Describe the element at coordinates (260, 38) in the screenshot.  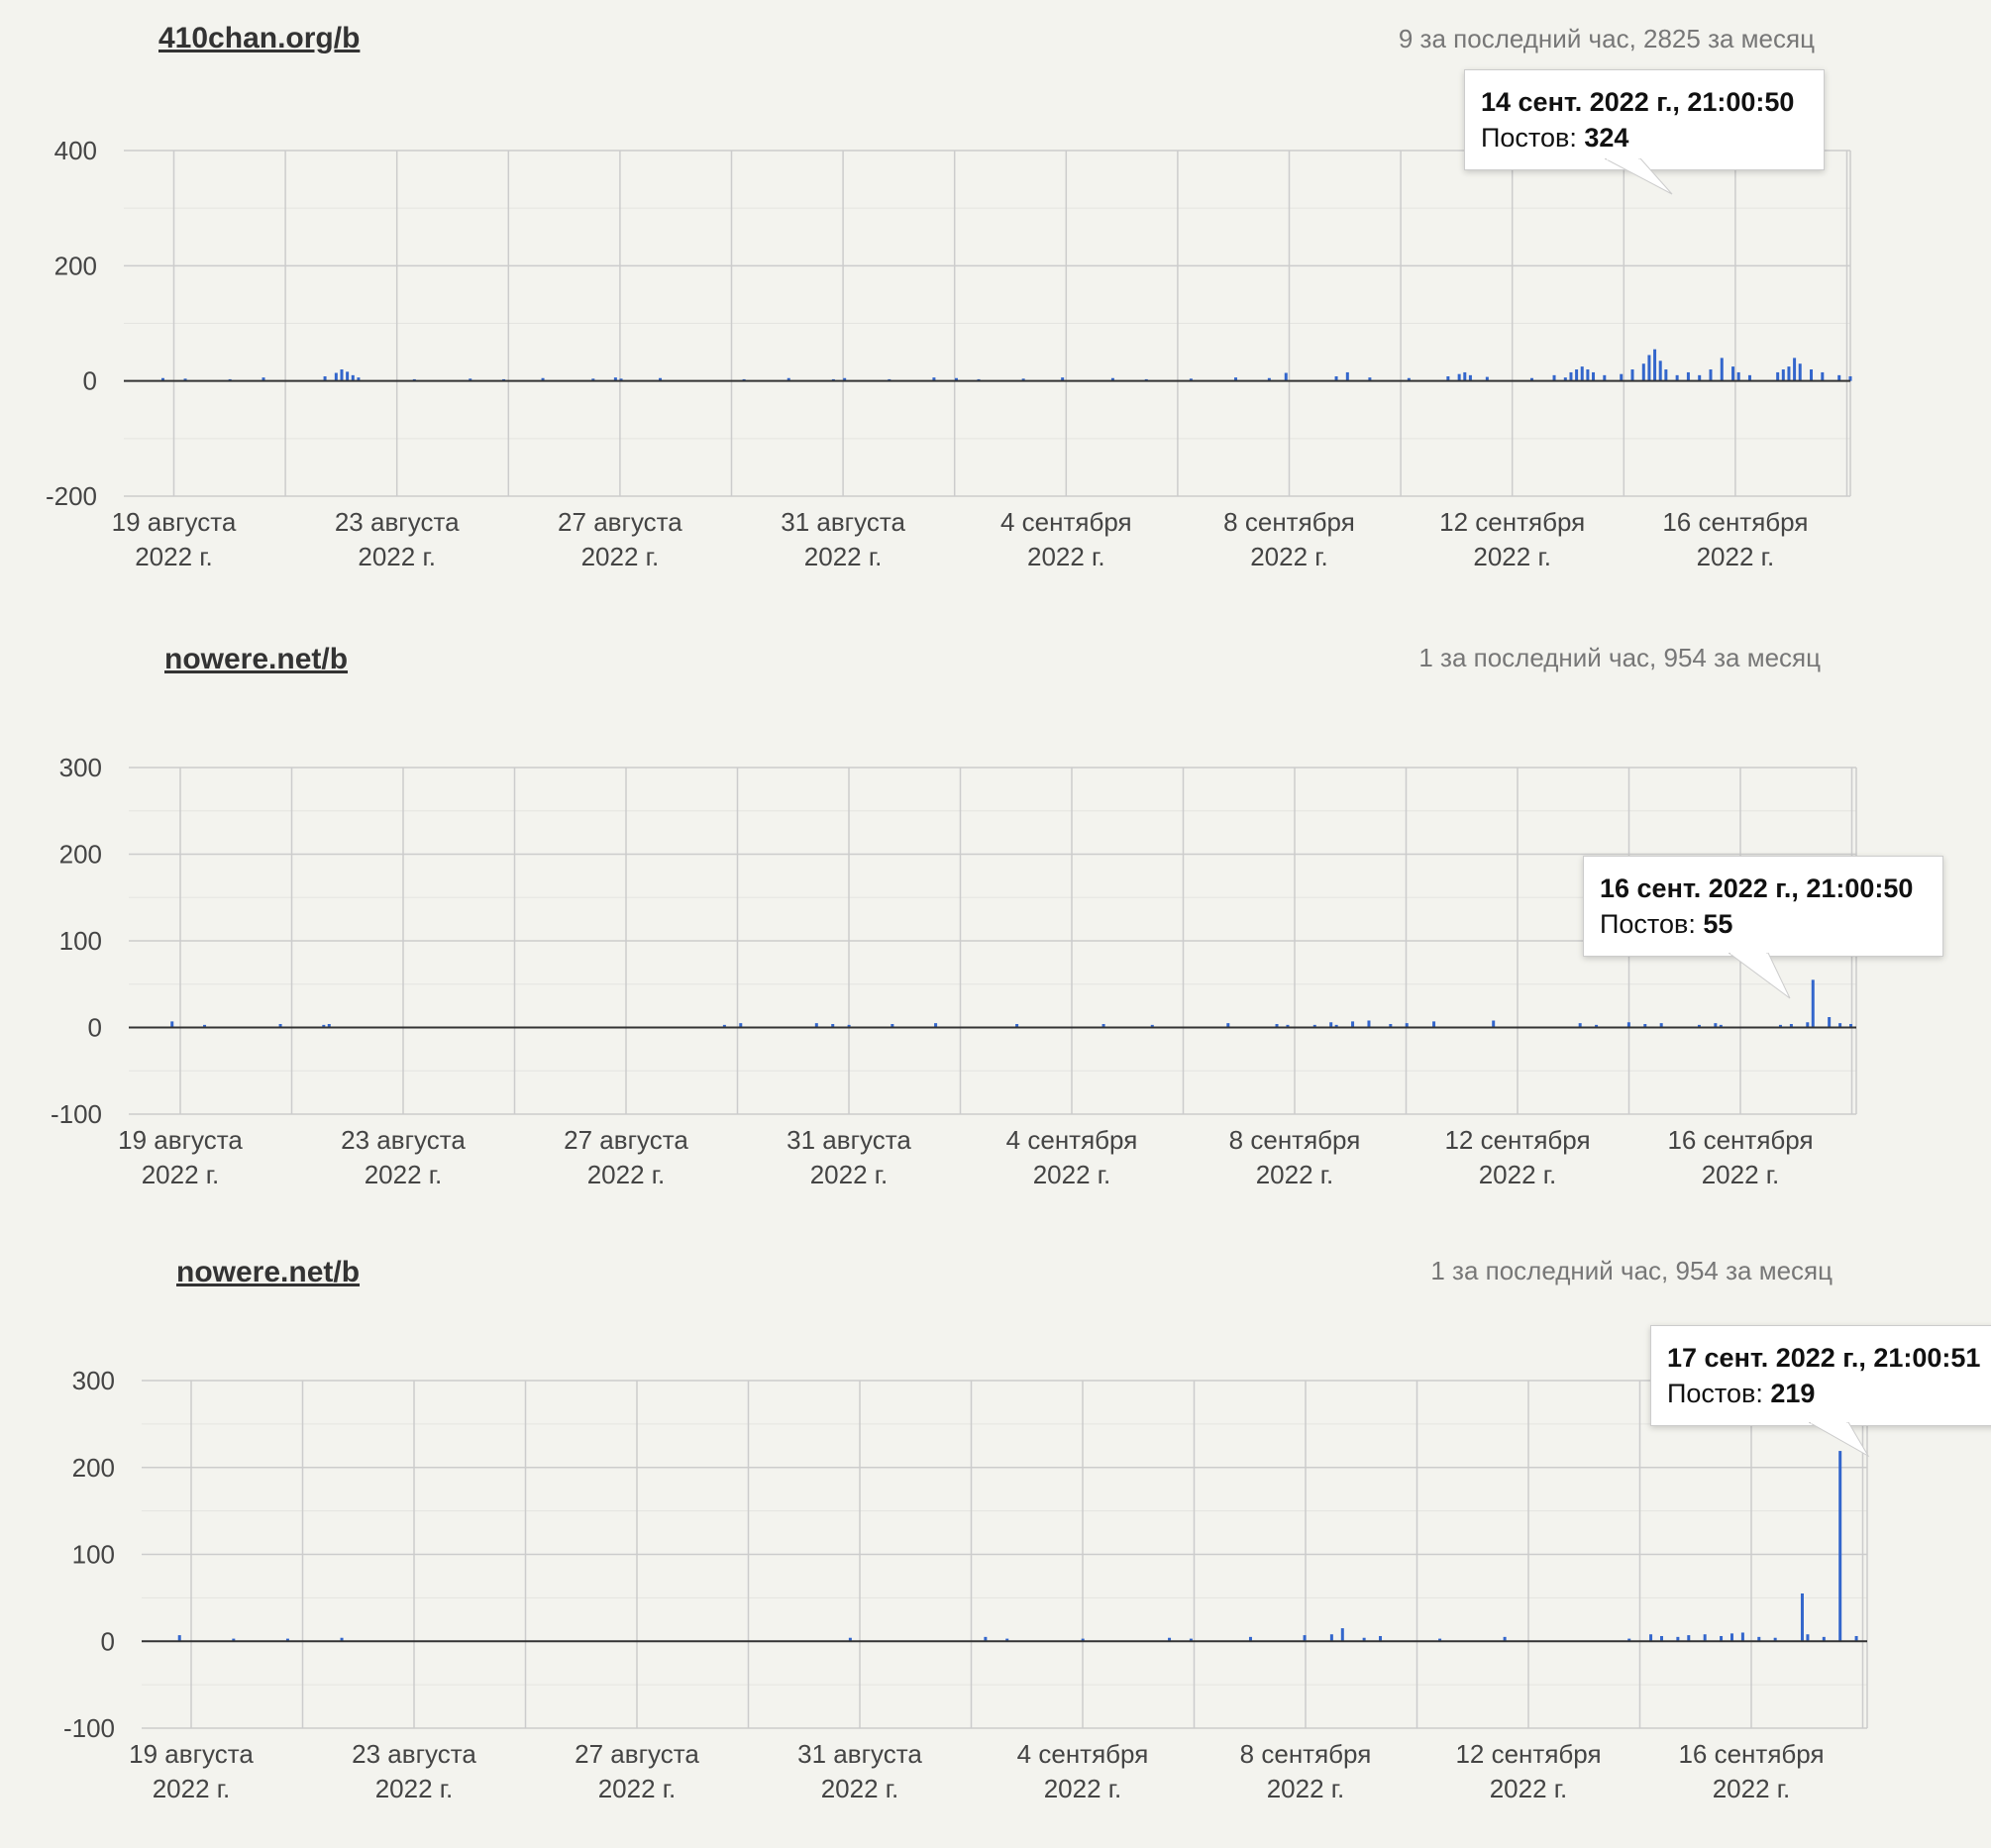
I see `board-title-link: 410chan.org/b` at that location.